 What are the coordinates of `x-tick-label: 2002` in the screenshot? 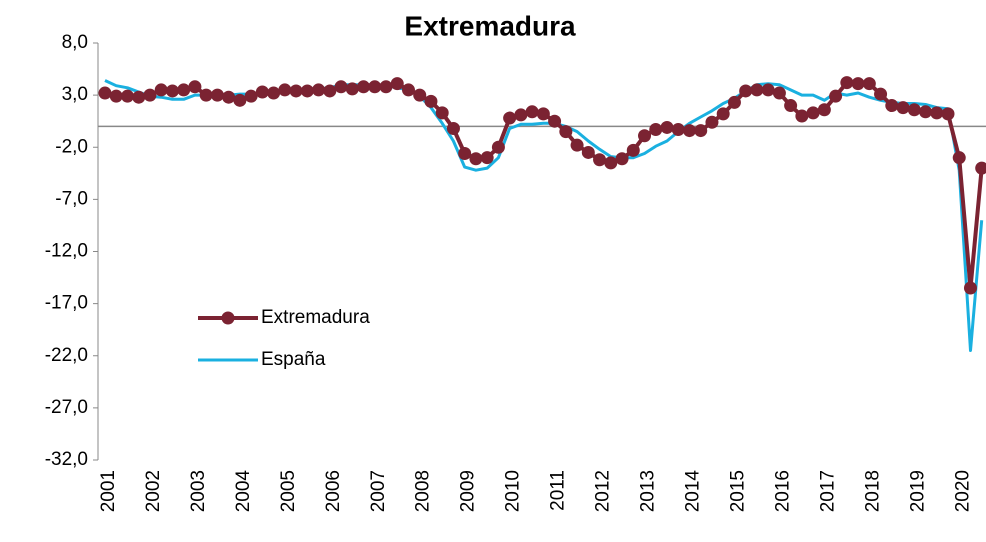 It's located at (153, 491).